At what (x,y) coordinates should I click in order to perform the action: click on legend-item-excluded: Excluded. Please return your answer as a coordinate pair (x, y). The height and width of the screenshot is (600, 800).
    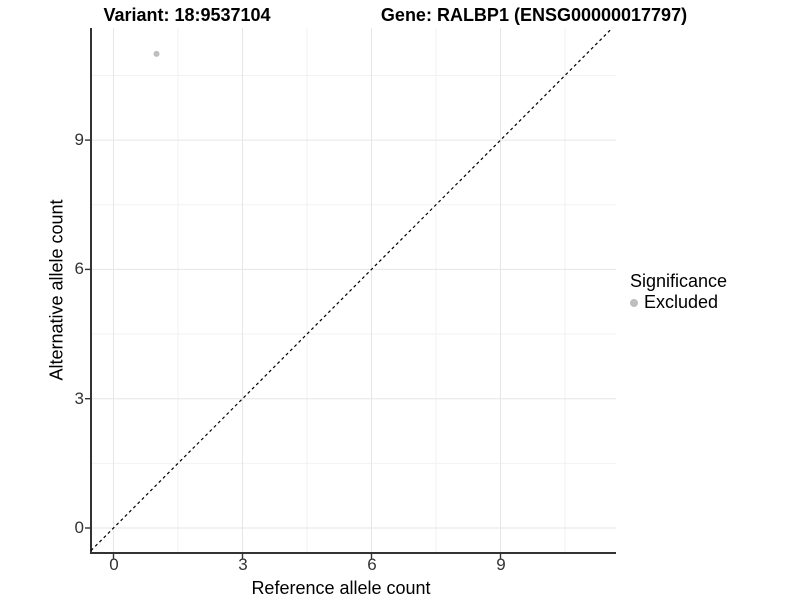
    Looking at the image, I should click on (678, 302).